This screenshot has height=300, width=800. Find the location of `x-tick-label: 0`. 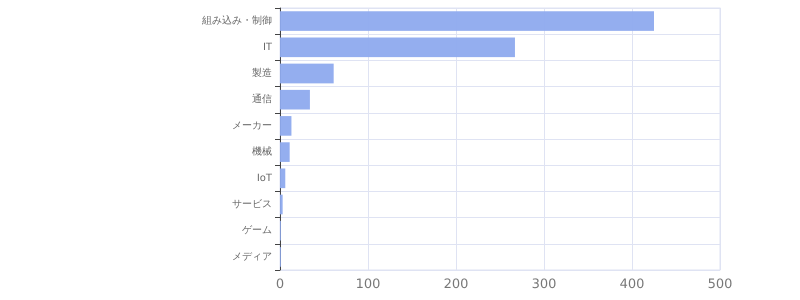

x-tick-label: 0 is located at coordinates (280, 284).